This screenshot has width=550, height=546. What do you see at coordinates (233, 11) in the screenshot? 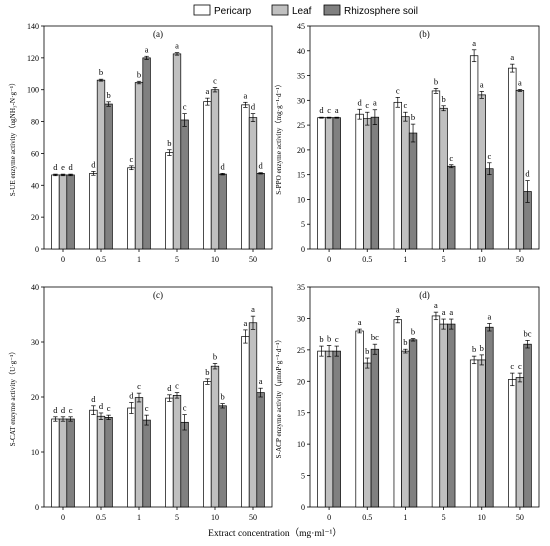
I see `legend-label-pericarp: Pericarp` at bounding box center [233, 11].